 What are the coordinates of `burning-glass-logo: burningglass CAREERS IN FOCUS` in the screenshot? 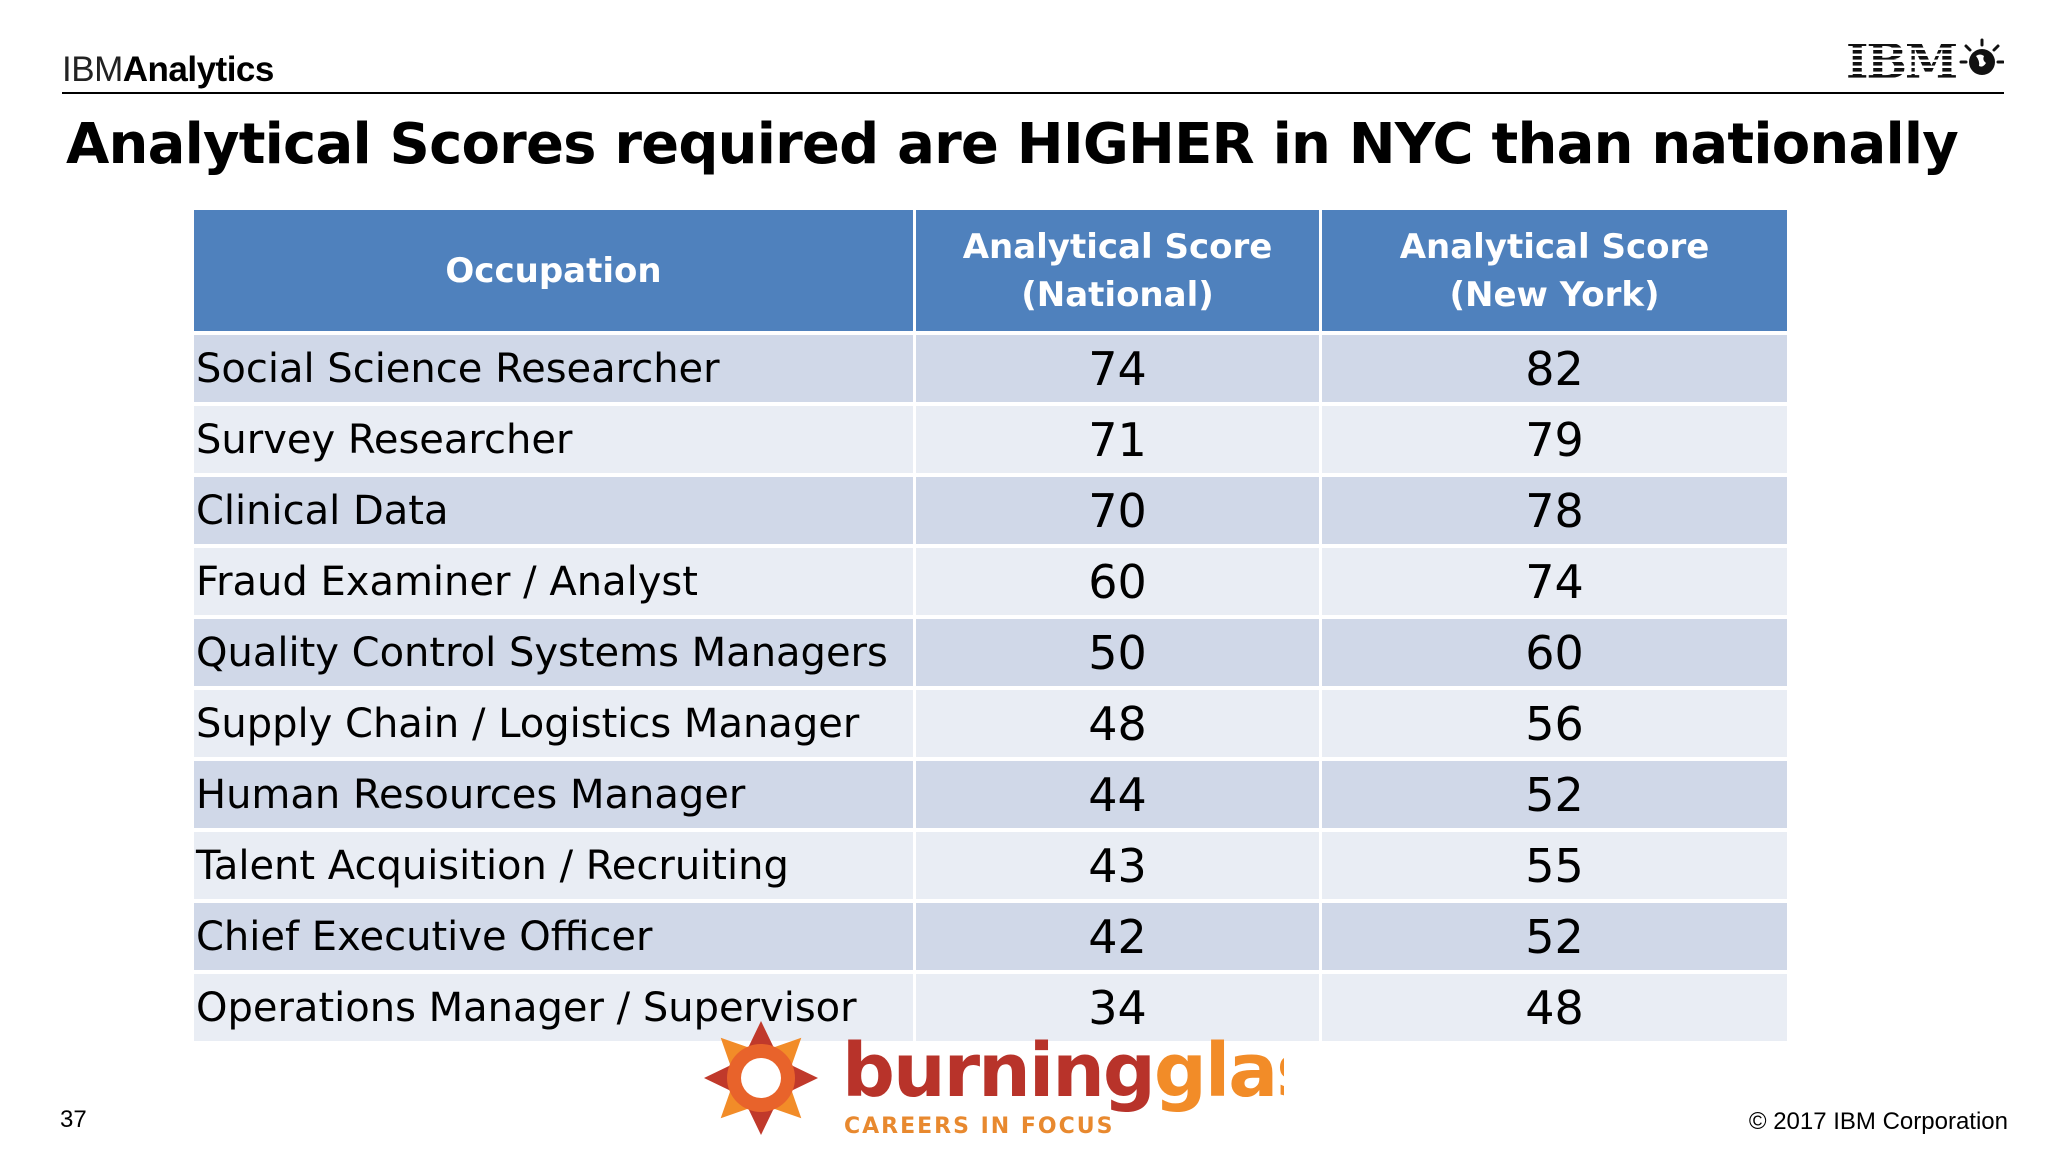 It's located at (994, 1080).